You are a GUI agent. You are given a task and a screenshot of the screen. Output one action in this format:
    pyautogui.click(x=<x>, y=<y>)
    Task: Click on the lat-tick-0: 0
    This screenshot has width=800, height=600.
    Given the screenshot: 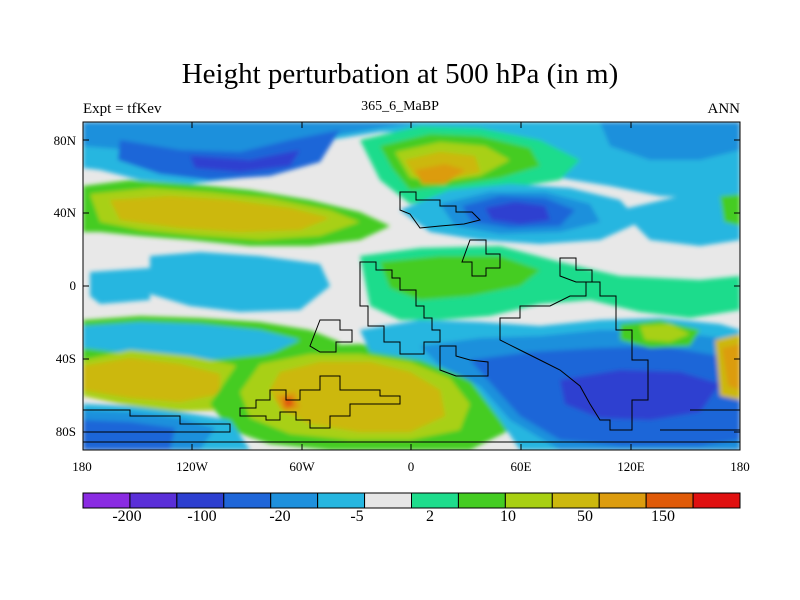 What is the action you would take?
    pyautogui.click(x=73, y=285)
    